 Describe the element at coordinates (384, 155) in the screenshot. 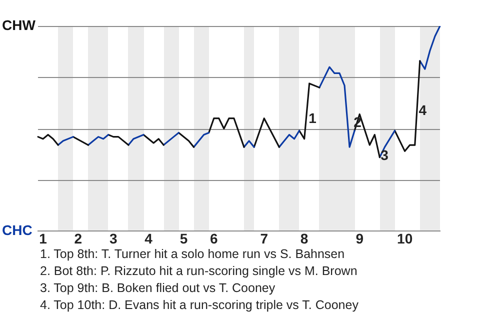

I see `annotation: 3` at that location.